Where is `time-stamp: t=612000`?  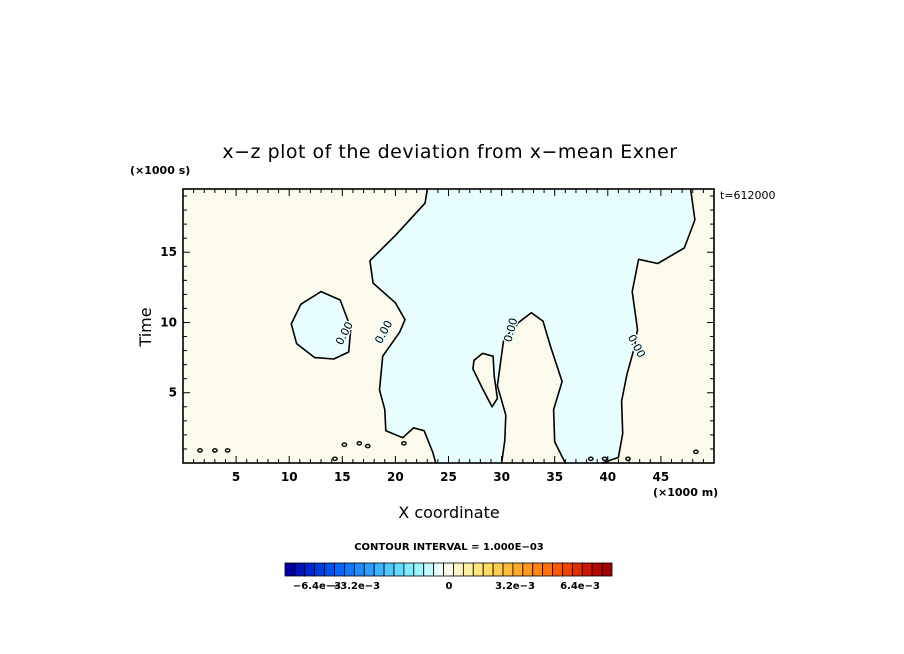 time-stamp: t=612000 is located at coordinates (748, 195).